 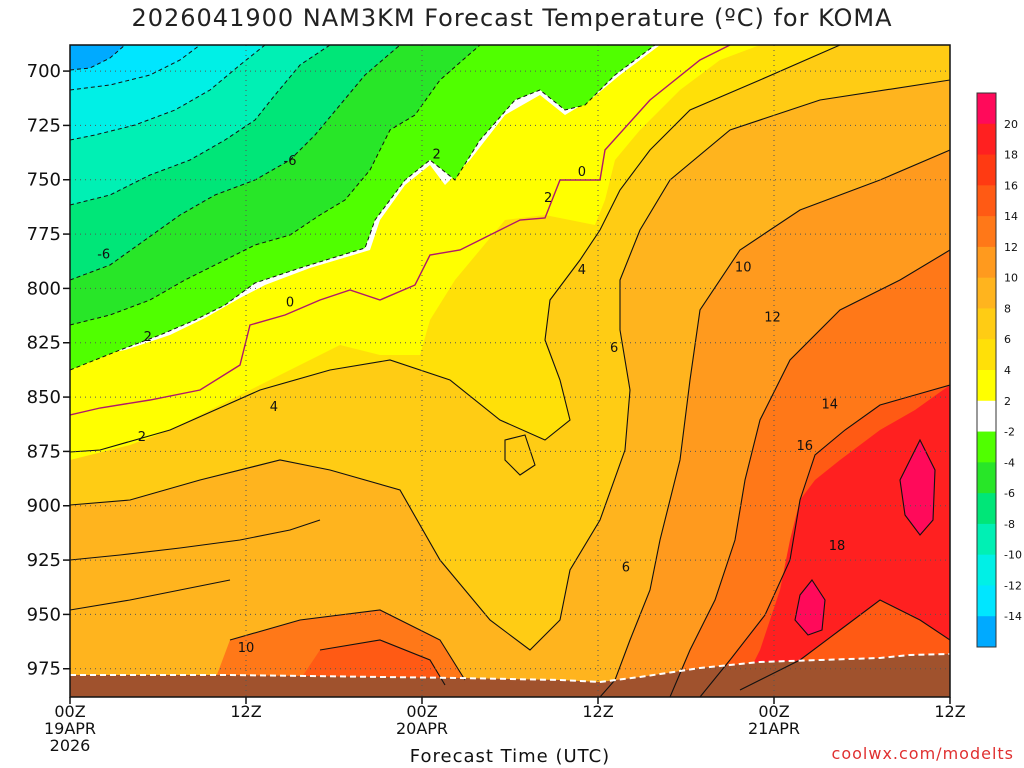 I want to click on contour-label: 18, so click(x=837, y=546).